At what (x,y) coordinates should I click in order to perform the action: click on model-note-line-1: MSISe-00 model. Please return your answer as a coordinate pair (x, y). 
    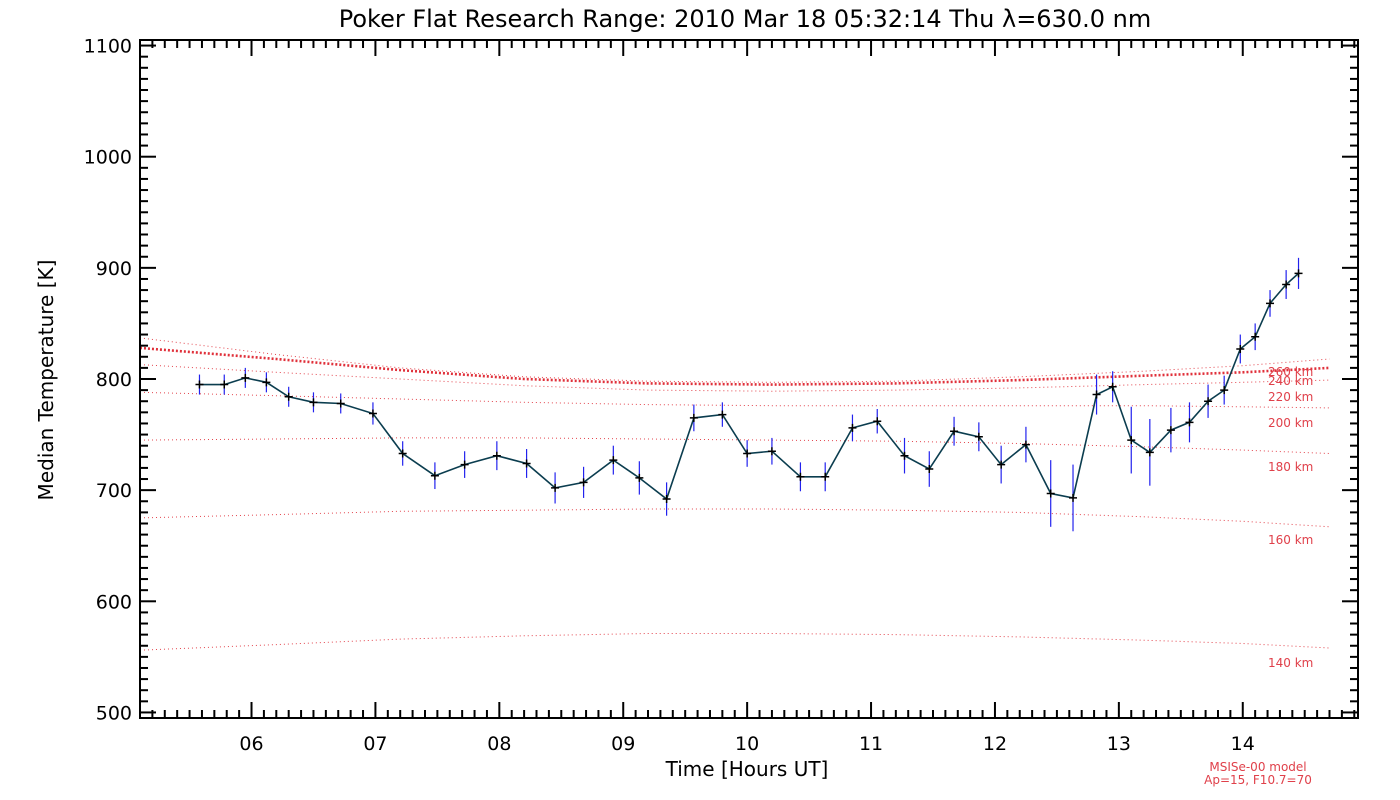
    Looking at the image, I should click on (1257, 767).